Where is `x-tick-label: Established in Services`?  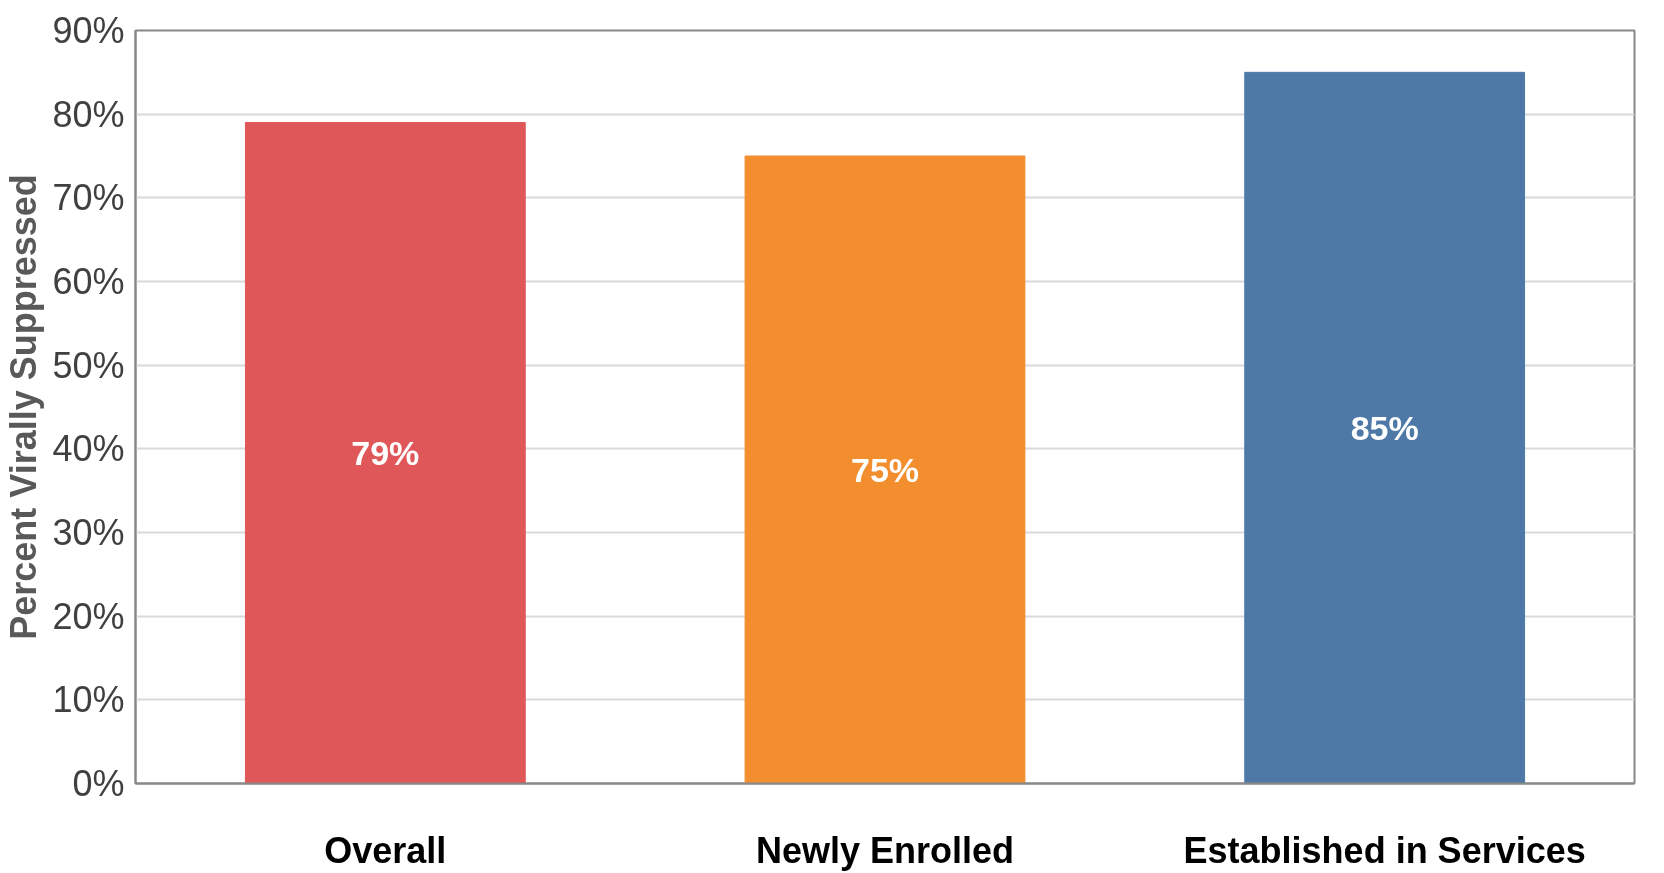
x-tick-label: Established in Services is located at coordinates (1384, 850).